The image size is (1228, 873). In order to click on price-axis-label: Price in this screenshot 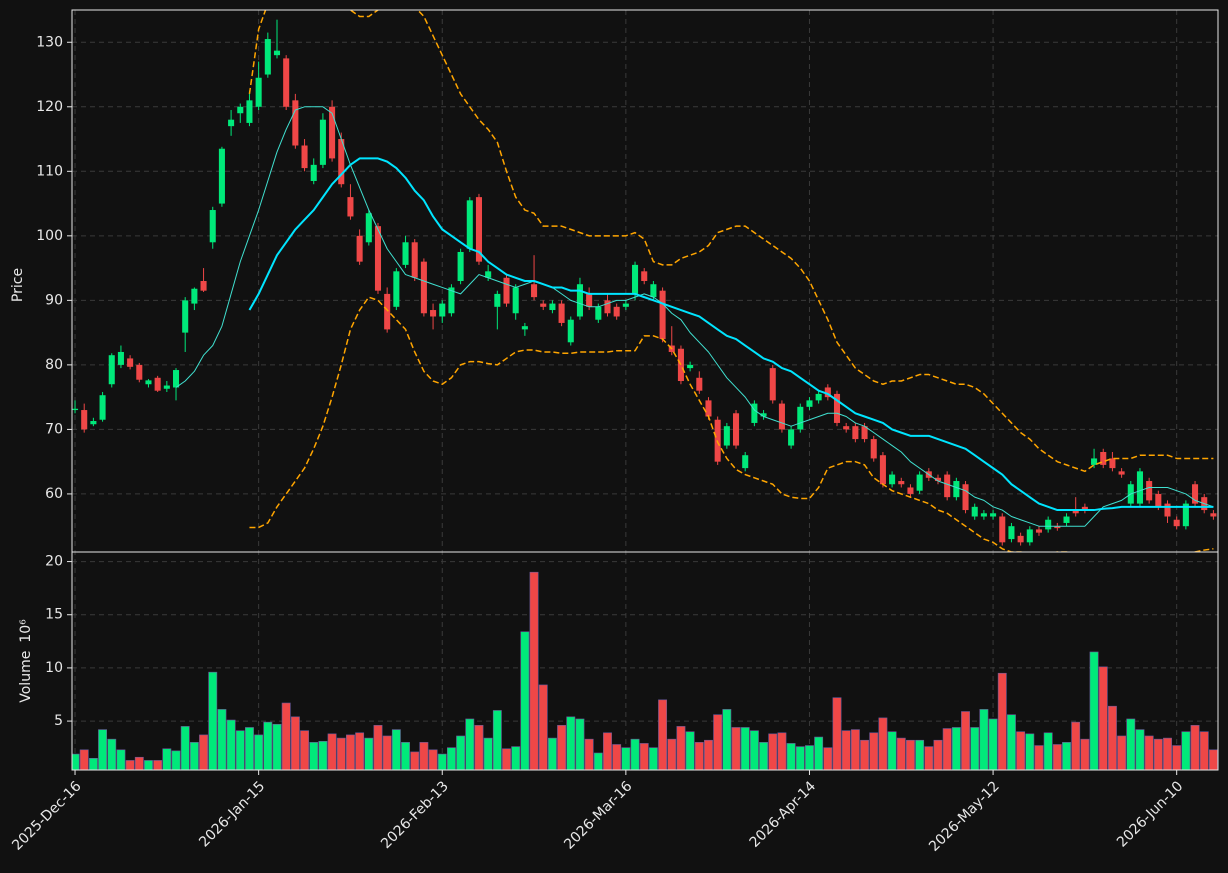, I will do `click(18, 285)`.